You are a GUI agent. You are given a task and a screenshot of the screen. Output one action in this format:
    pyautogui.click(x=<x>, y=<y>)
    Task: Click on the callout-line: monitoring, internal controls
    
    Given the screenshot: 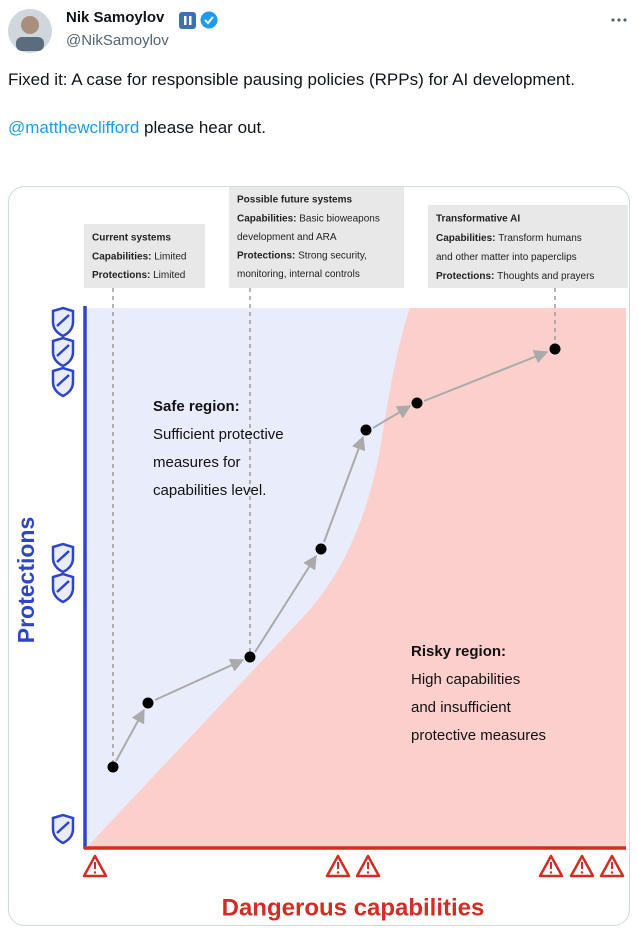 What is the action you would take?
    pyautogui.click(x=298, y=274)
    